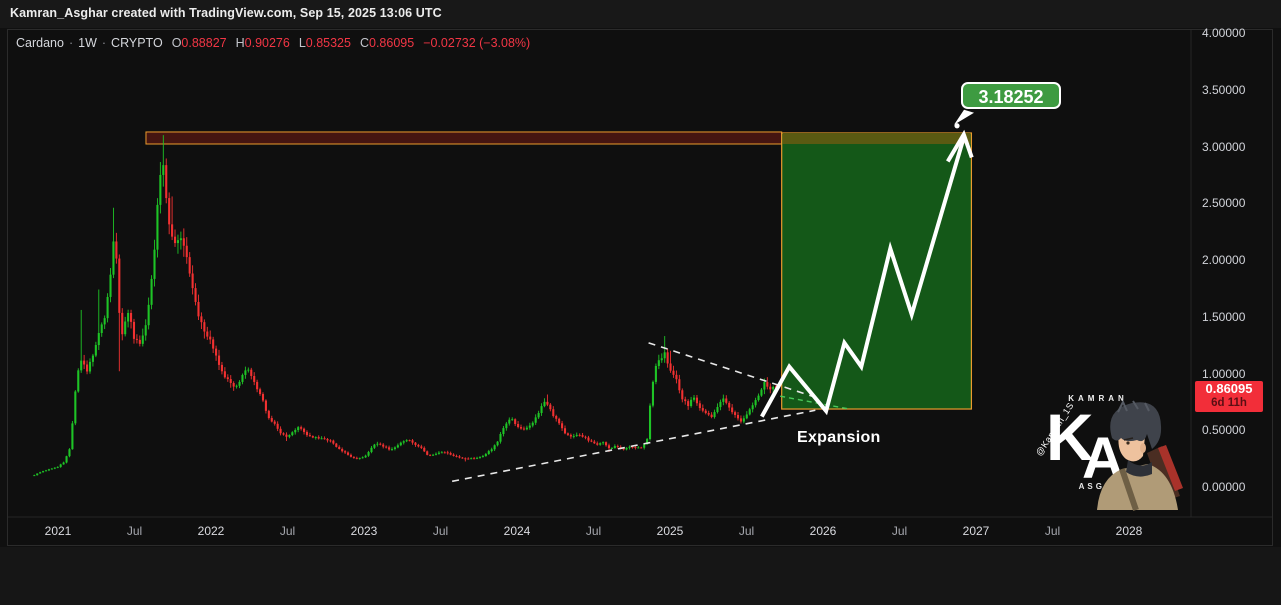 Image resolution: width=1281 pixels, height=605 pixels. I want to click on time-tick-label: 2026, so click(823, 531).